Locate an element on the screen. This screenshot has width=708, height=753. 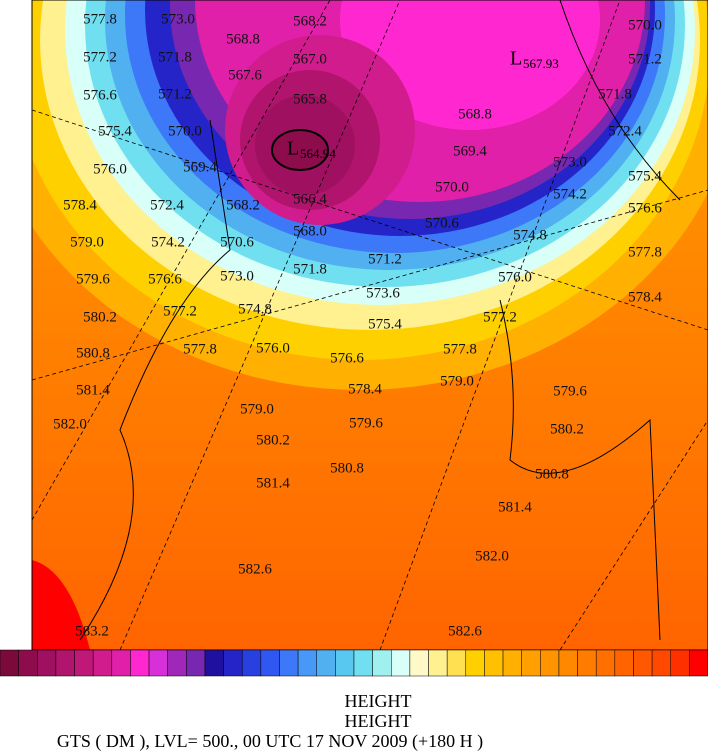
contour-label: 583.2 is located at coordinates (92, 631).